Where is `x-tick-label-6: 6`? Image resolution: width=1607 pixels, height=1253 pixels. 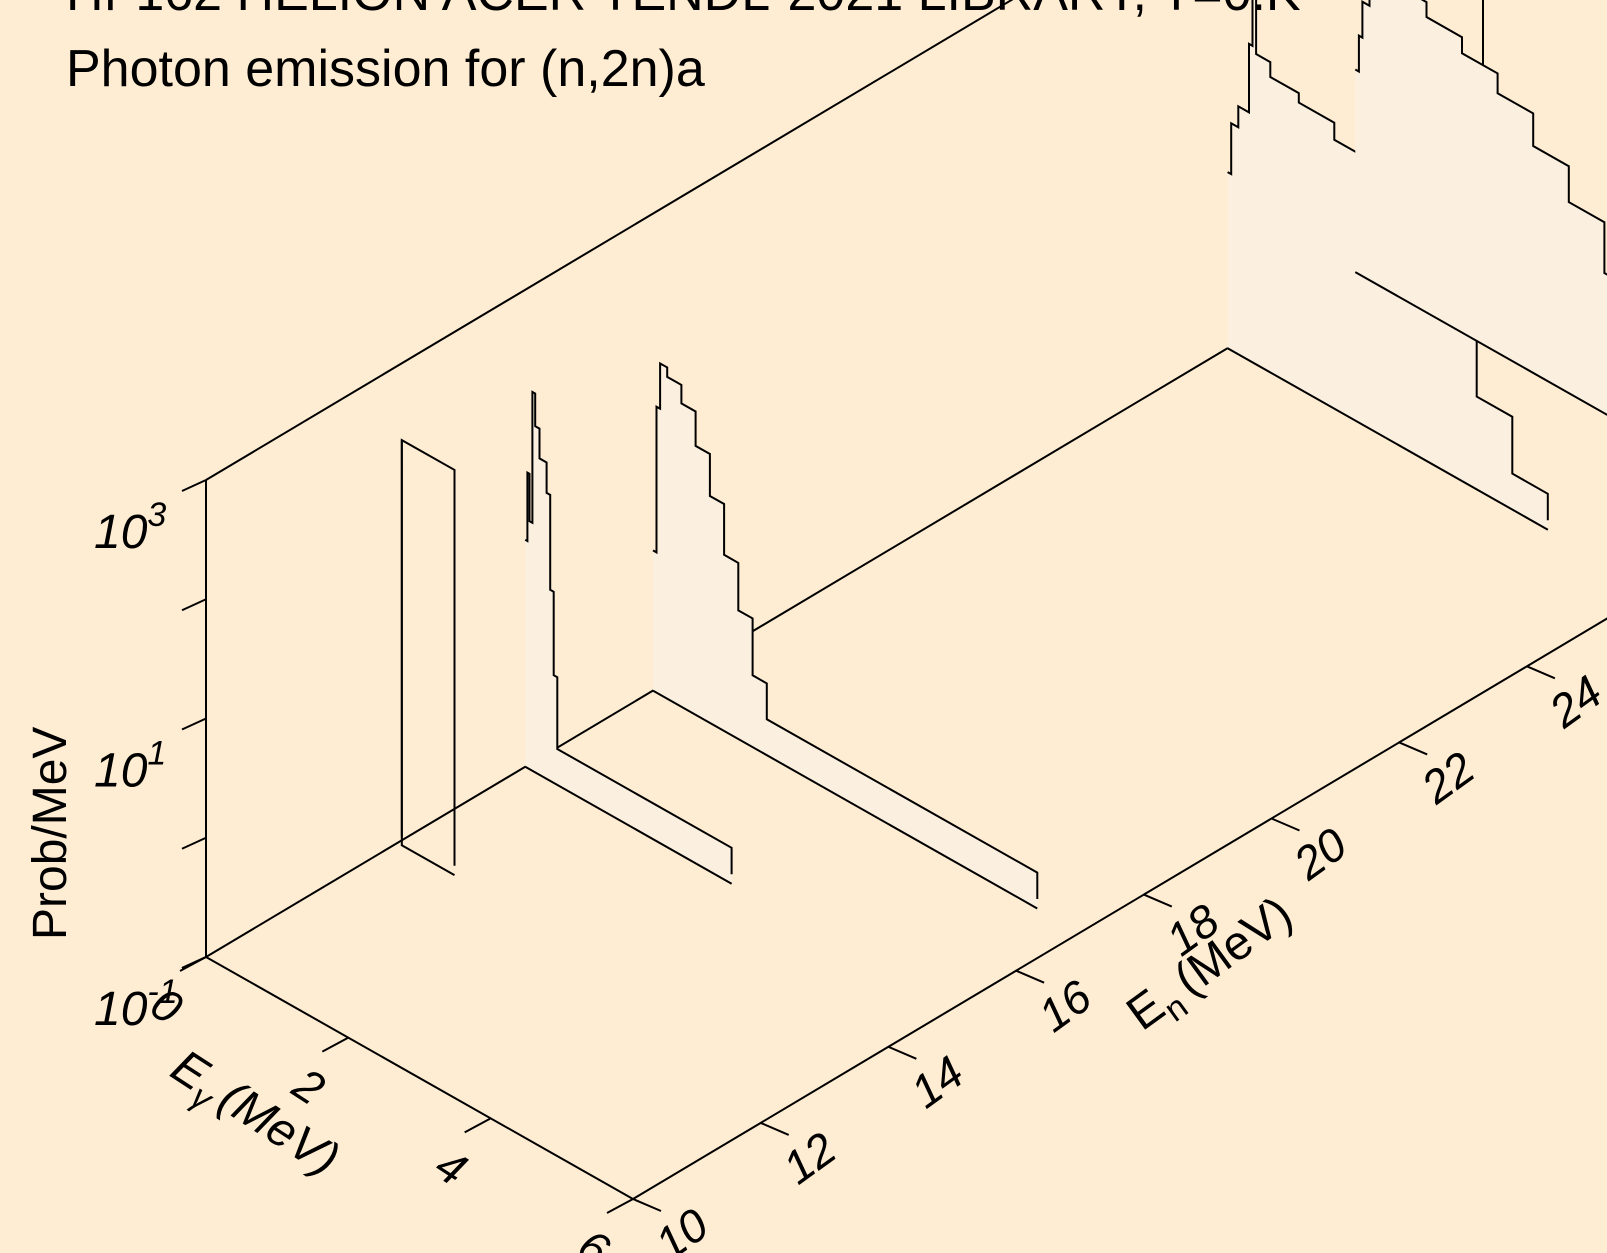
x-tick-label-6: 6 is located at coordinates (594, 1236).